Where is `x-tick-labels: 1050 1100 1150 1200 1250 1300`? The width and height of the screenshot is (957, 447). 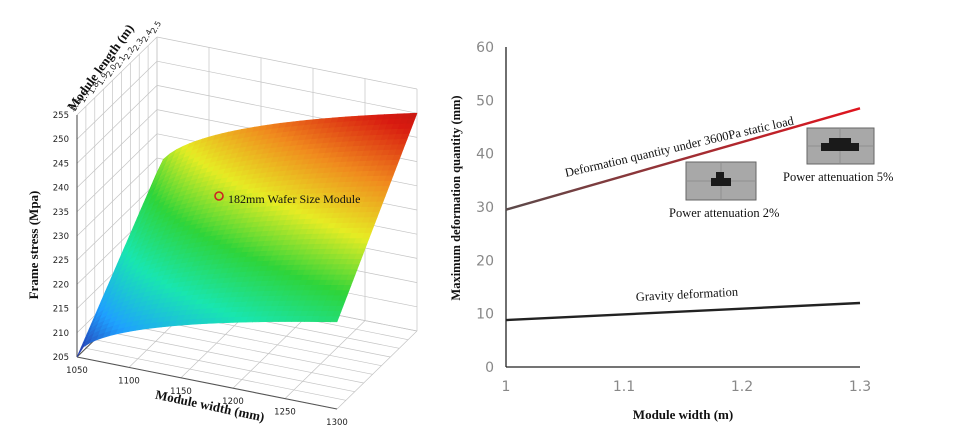
x-tick-labels: 1050 1100 1150 1200 1250 1300 is located at coordinates (207, 397).